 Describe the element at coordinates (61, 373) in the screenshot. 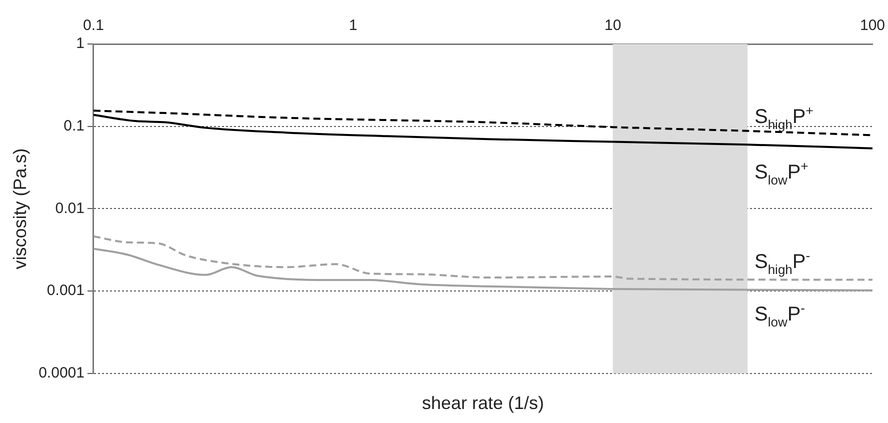

I see `y-tick-label: 0.0001` at that location.